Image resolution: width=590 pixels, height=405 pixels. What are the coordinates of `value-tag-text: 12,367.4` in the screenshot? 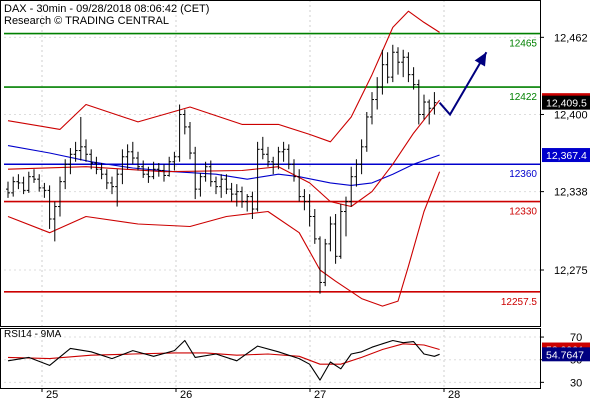 It's located at (566, 156).